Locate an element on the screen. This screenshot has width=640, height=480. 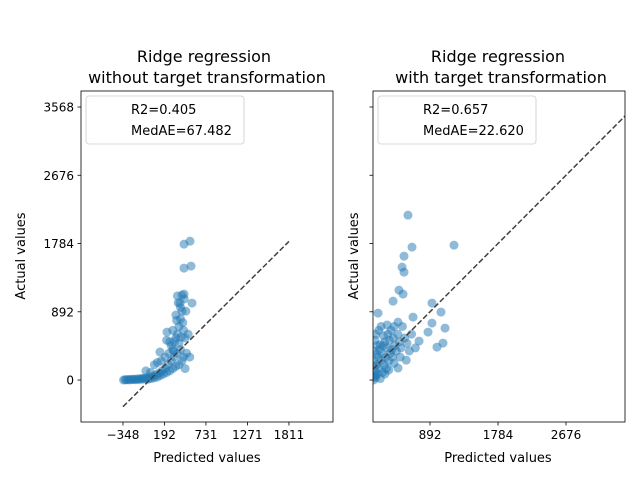
x-tick-label: 192 is located at coordinates (164, 435).